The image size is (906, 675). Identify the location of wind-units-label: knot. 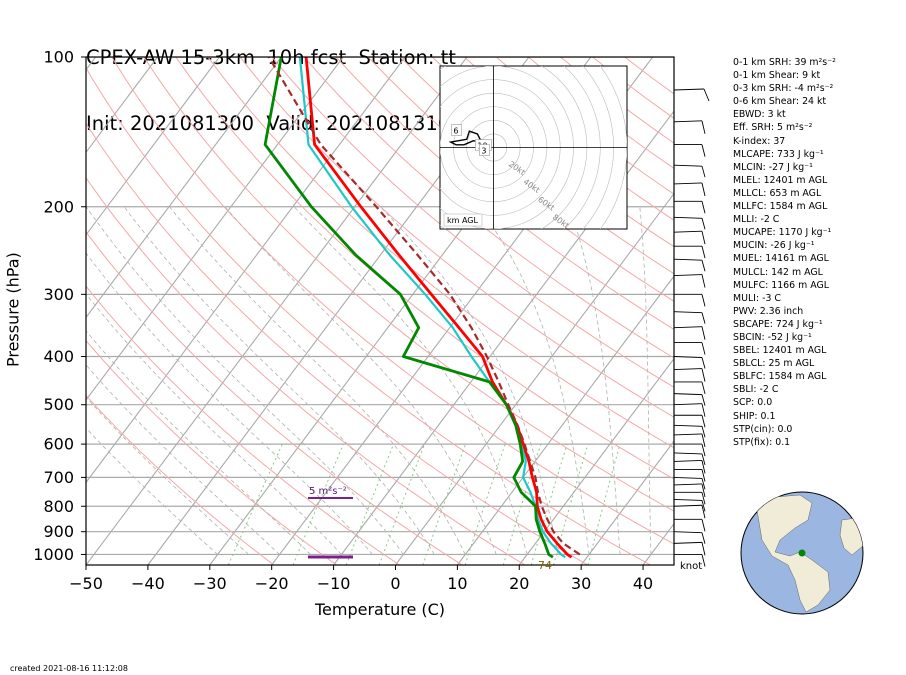
(691, 566).